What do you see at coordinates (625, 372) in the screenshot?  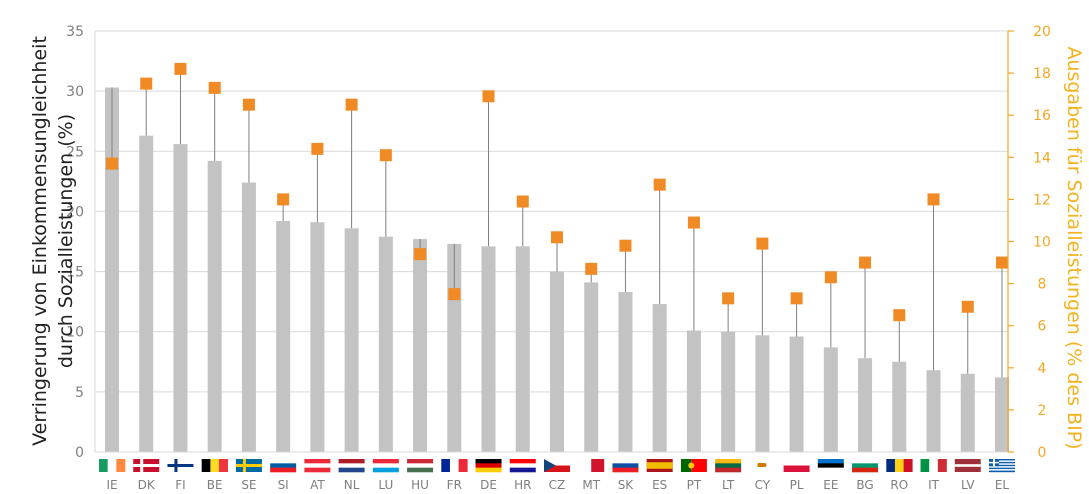 I see `bar-sk` at bounding box center [625, 372].